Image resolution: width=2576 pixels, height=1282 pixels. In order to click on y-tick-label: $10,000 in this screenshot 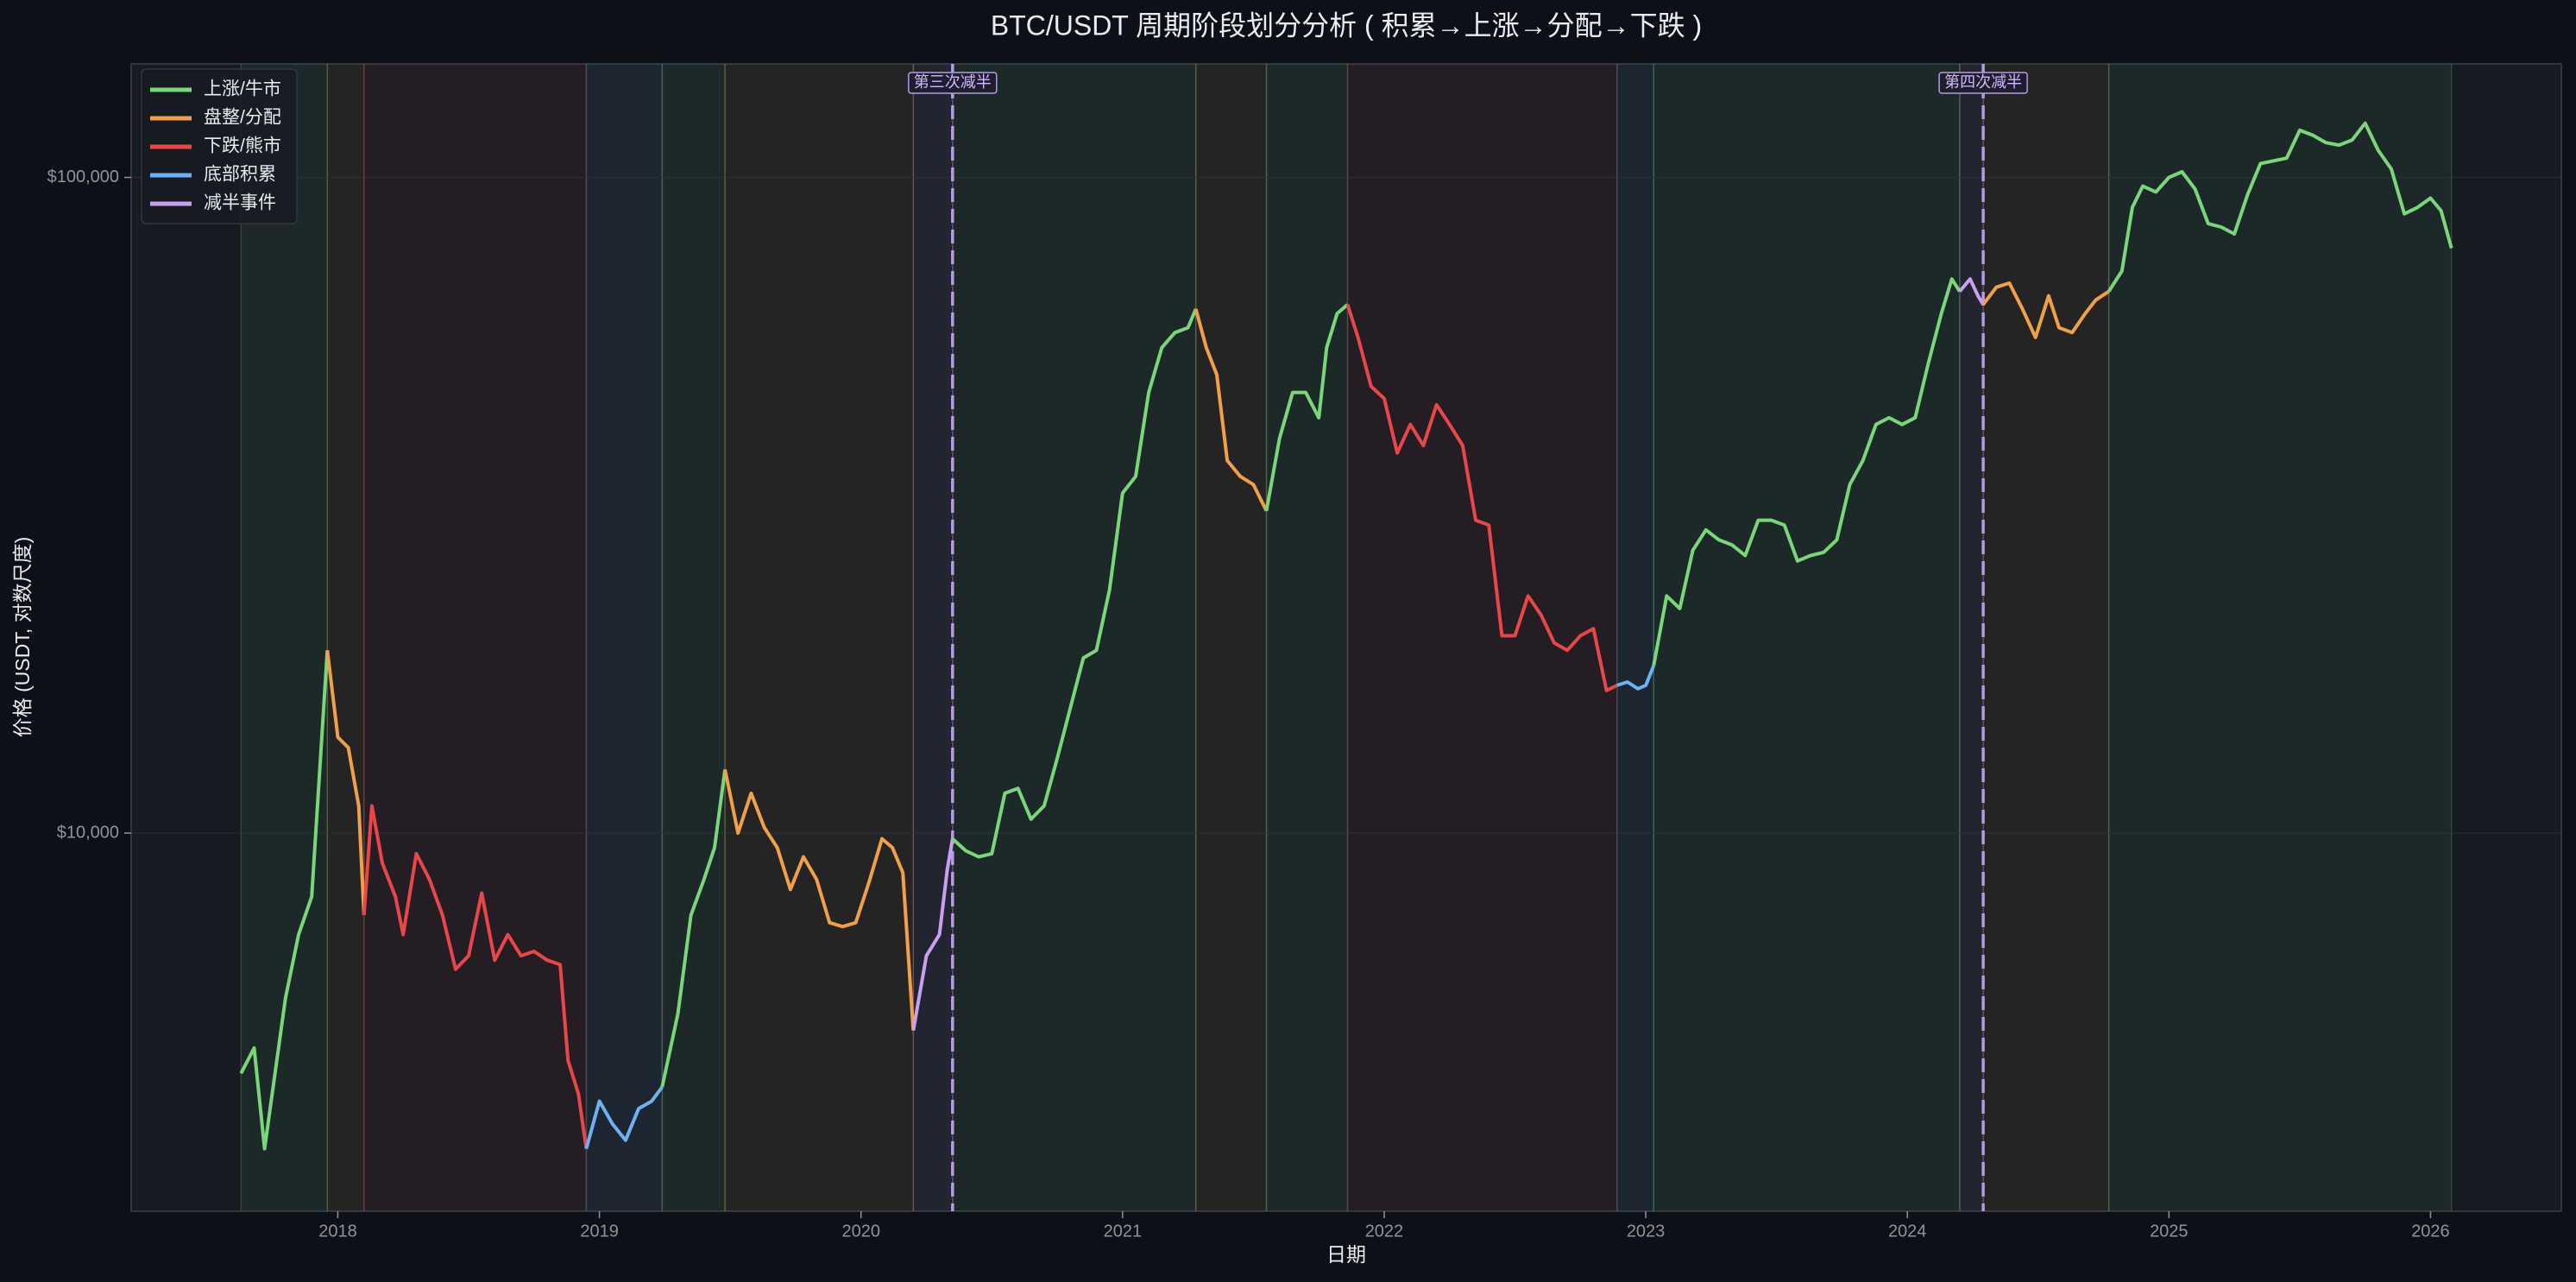, I will do `click(88, 833)`.